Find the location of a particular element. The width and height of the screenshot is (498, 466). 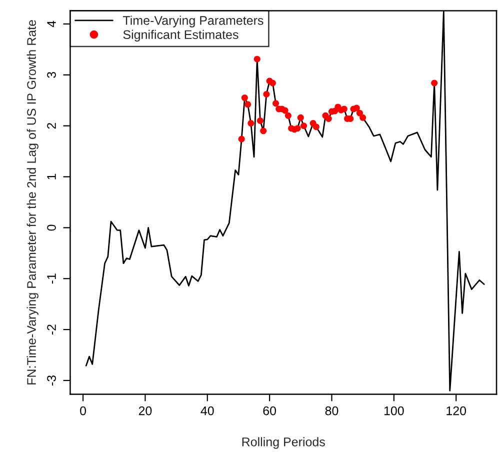

x-axis-title: Rolling Periods is located at coordinates (283, 443).